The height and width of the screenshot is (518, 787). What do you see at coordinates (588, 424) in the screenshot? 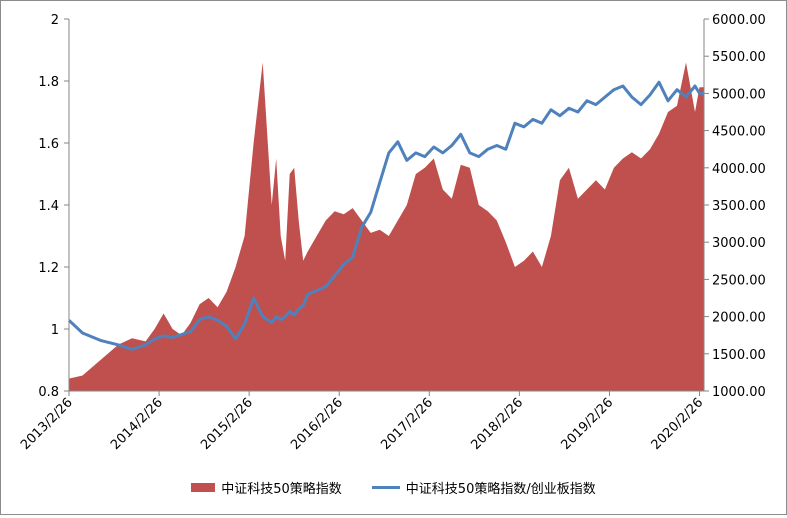
I see `x-tick-label: 2019/2/26` at bounding box center [588, 424].